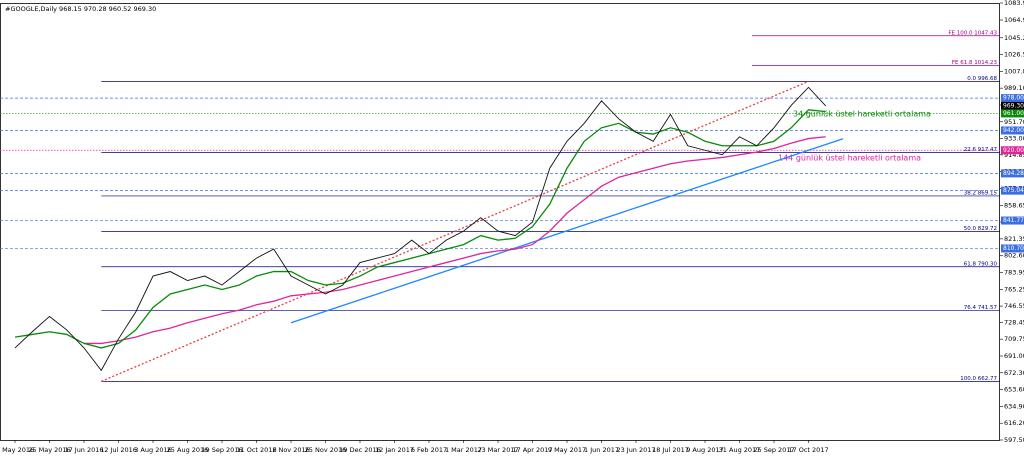  What do you see at coordinates (1014, 289) in the screenshot?
I see `y-tick-label: 765.25` at bounding box center [1014, 289].